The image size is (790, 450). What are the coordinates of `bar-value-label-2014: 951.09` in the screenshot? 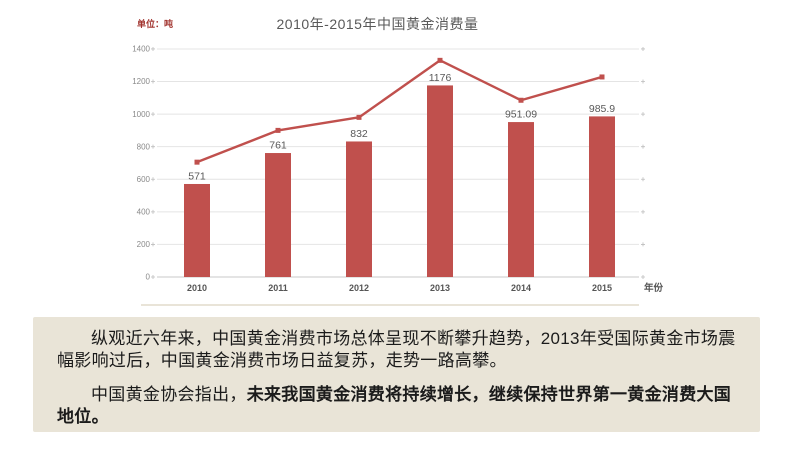 It's located at (521, 115).